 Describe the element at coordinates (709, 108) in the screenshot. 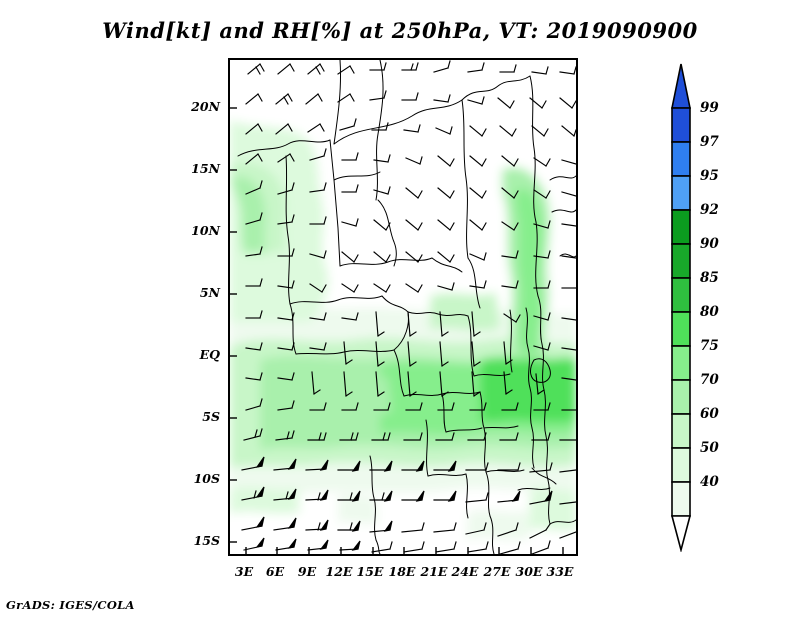

I see `colorbar-label-99: 99` at that location.